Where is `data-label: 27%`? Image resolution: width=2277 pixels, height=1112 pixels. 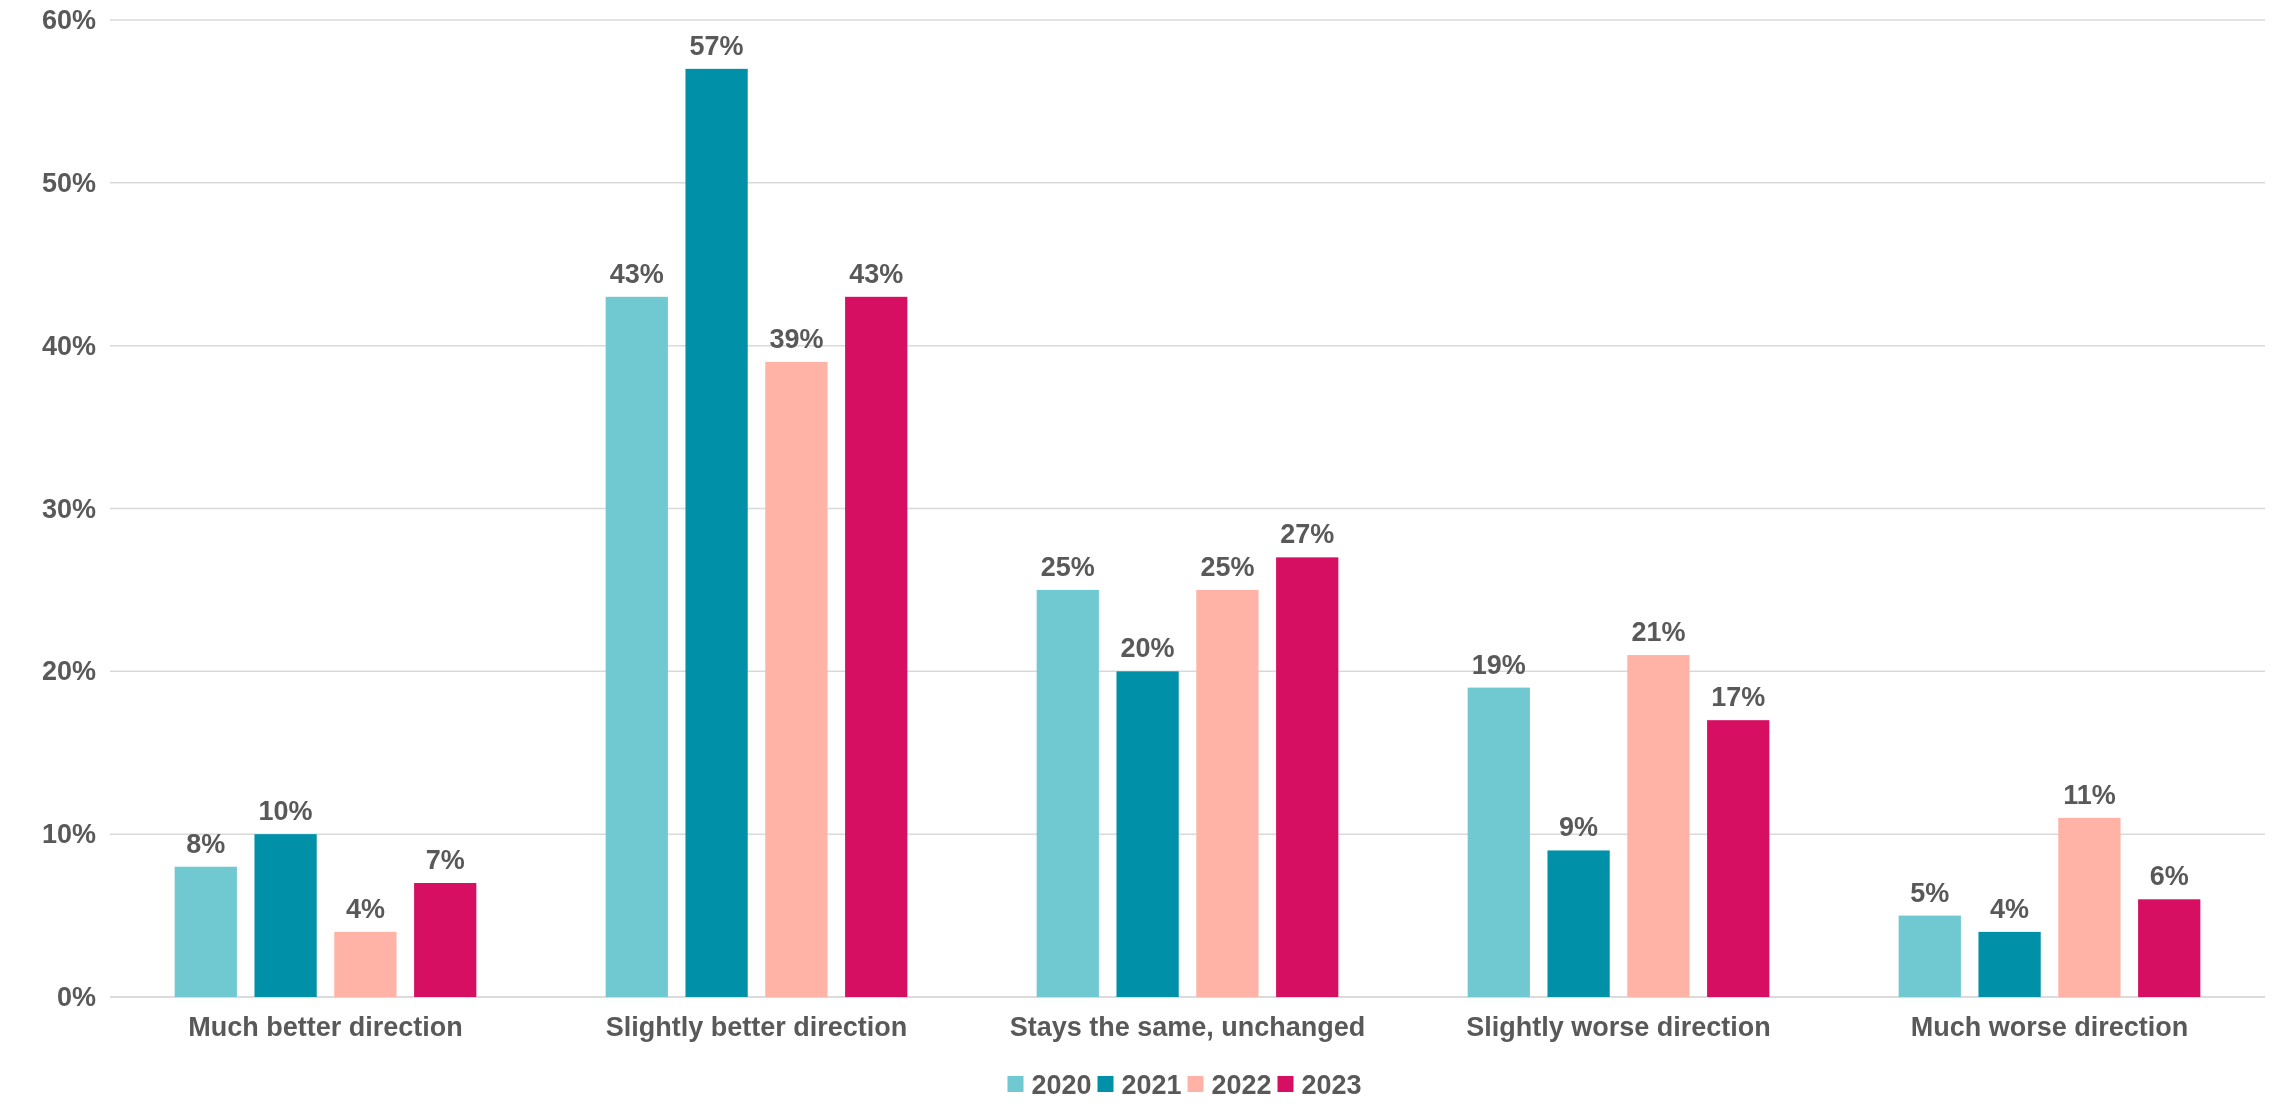 data-label: 27% is located at coordinates (1307, 534).